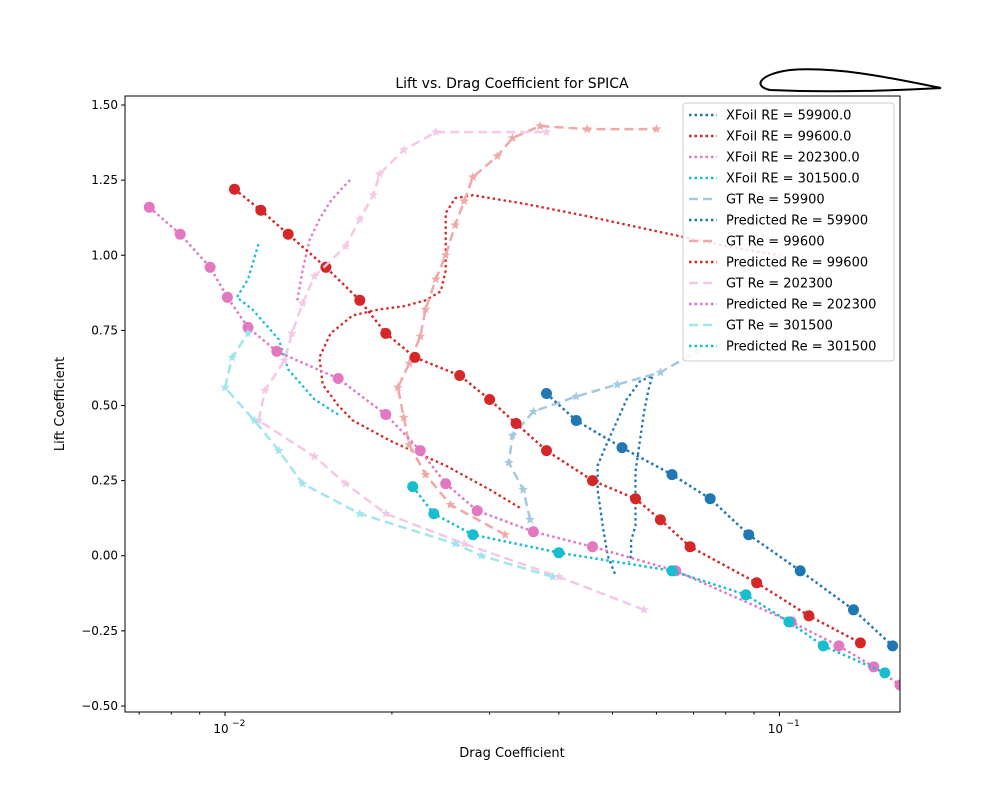 Image resolution: width=1000 pixels, height=800 pixels. I want to click on y-tick-label: −0.50, so click(99, 706).